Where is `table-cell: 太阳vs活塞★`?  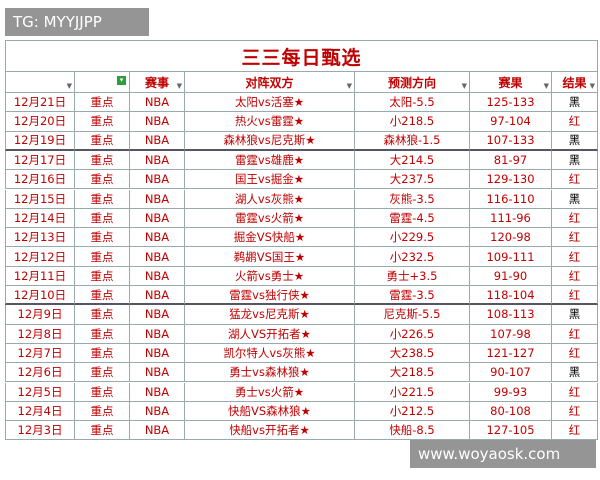
table-cell: 太阳vs活塞★ is located at coordinates (270, 103).